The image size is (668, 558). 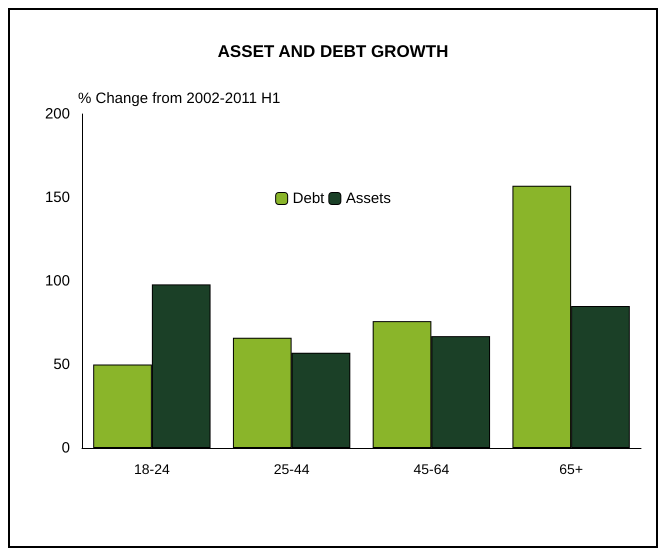 I want to click on y-axis-title: % Change from 2002-2011 H1, so click(x=179, y=98).